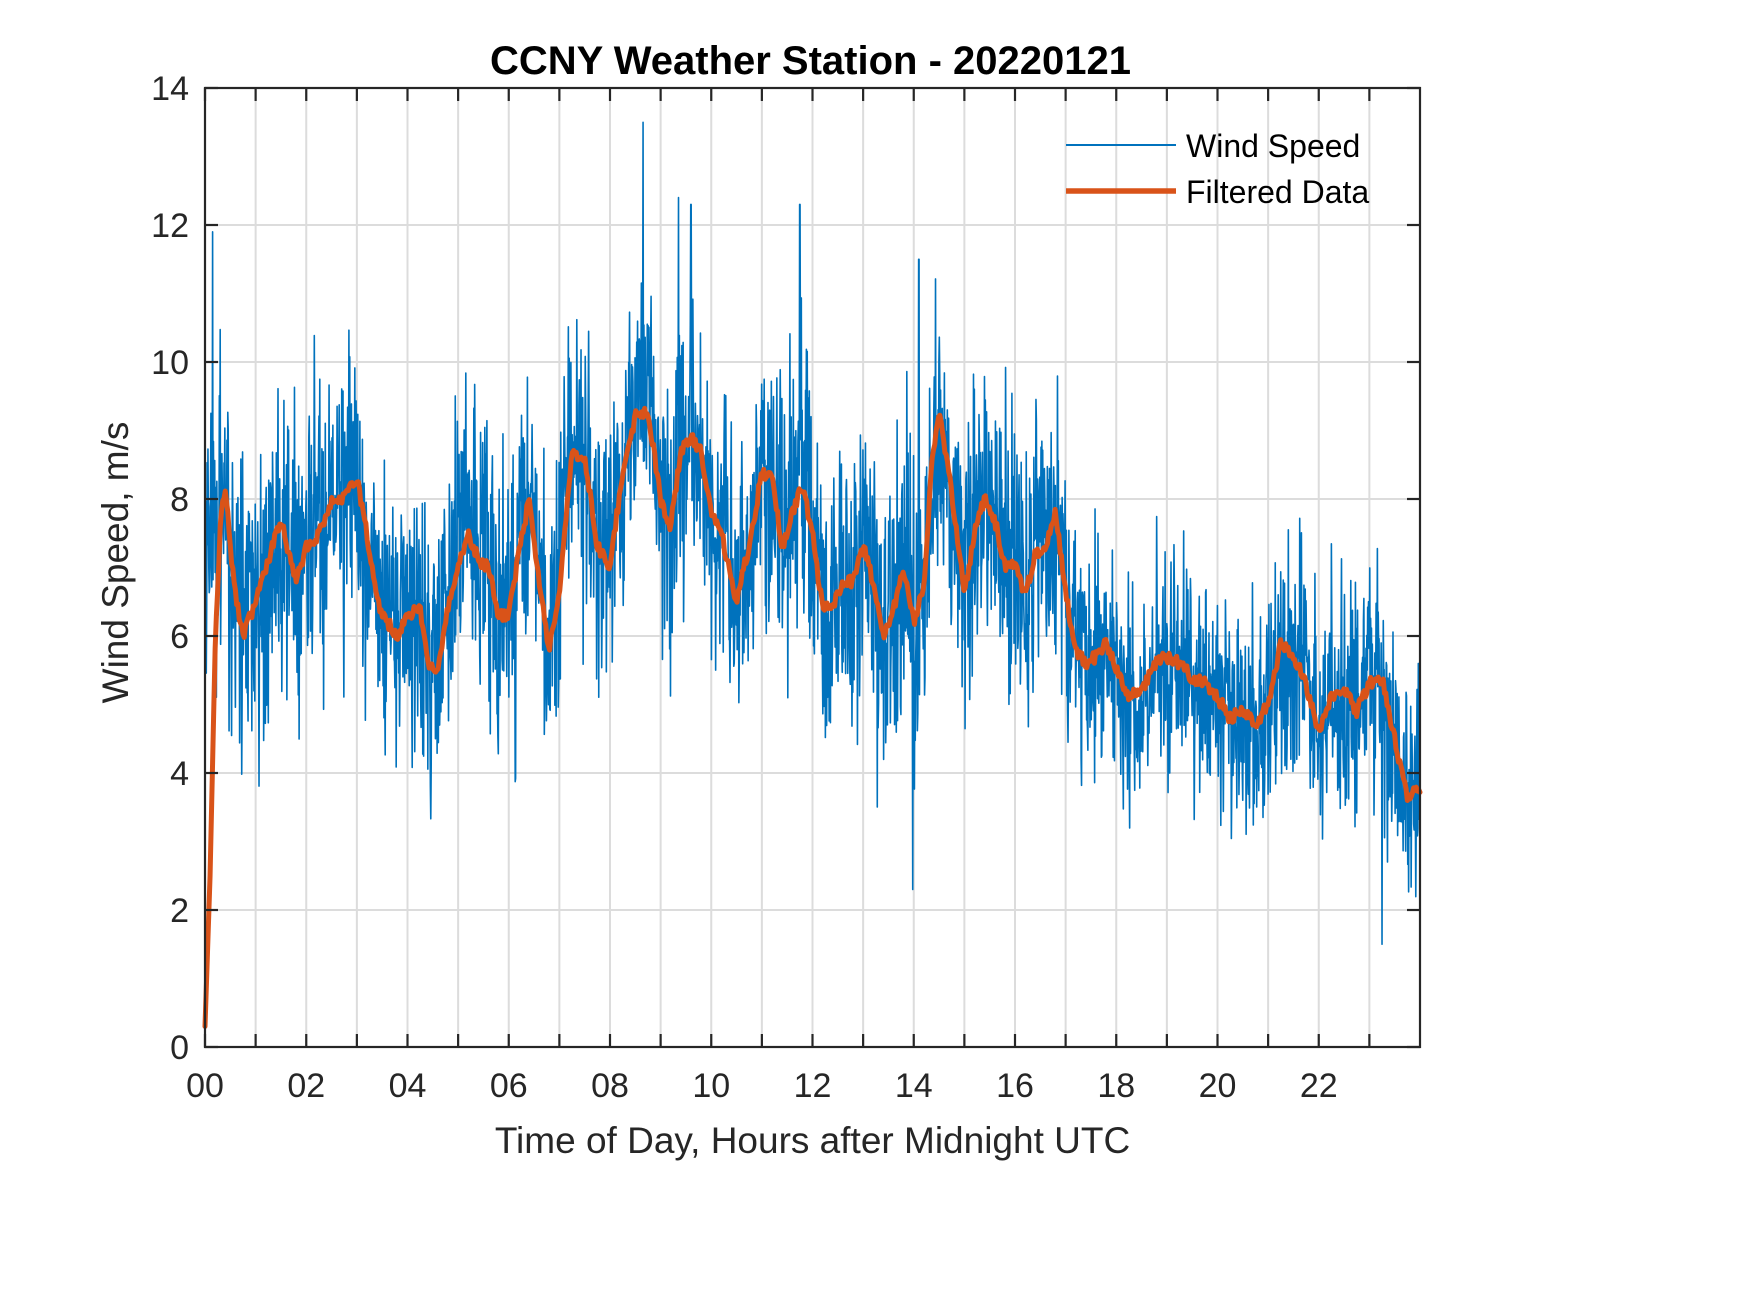  What do you see at coordinates (1319, 1086) in the screenshot?
I see `x-tick-label: 22` at bounding box center [1319, 1086].